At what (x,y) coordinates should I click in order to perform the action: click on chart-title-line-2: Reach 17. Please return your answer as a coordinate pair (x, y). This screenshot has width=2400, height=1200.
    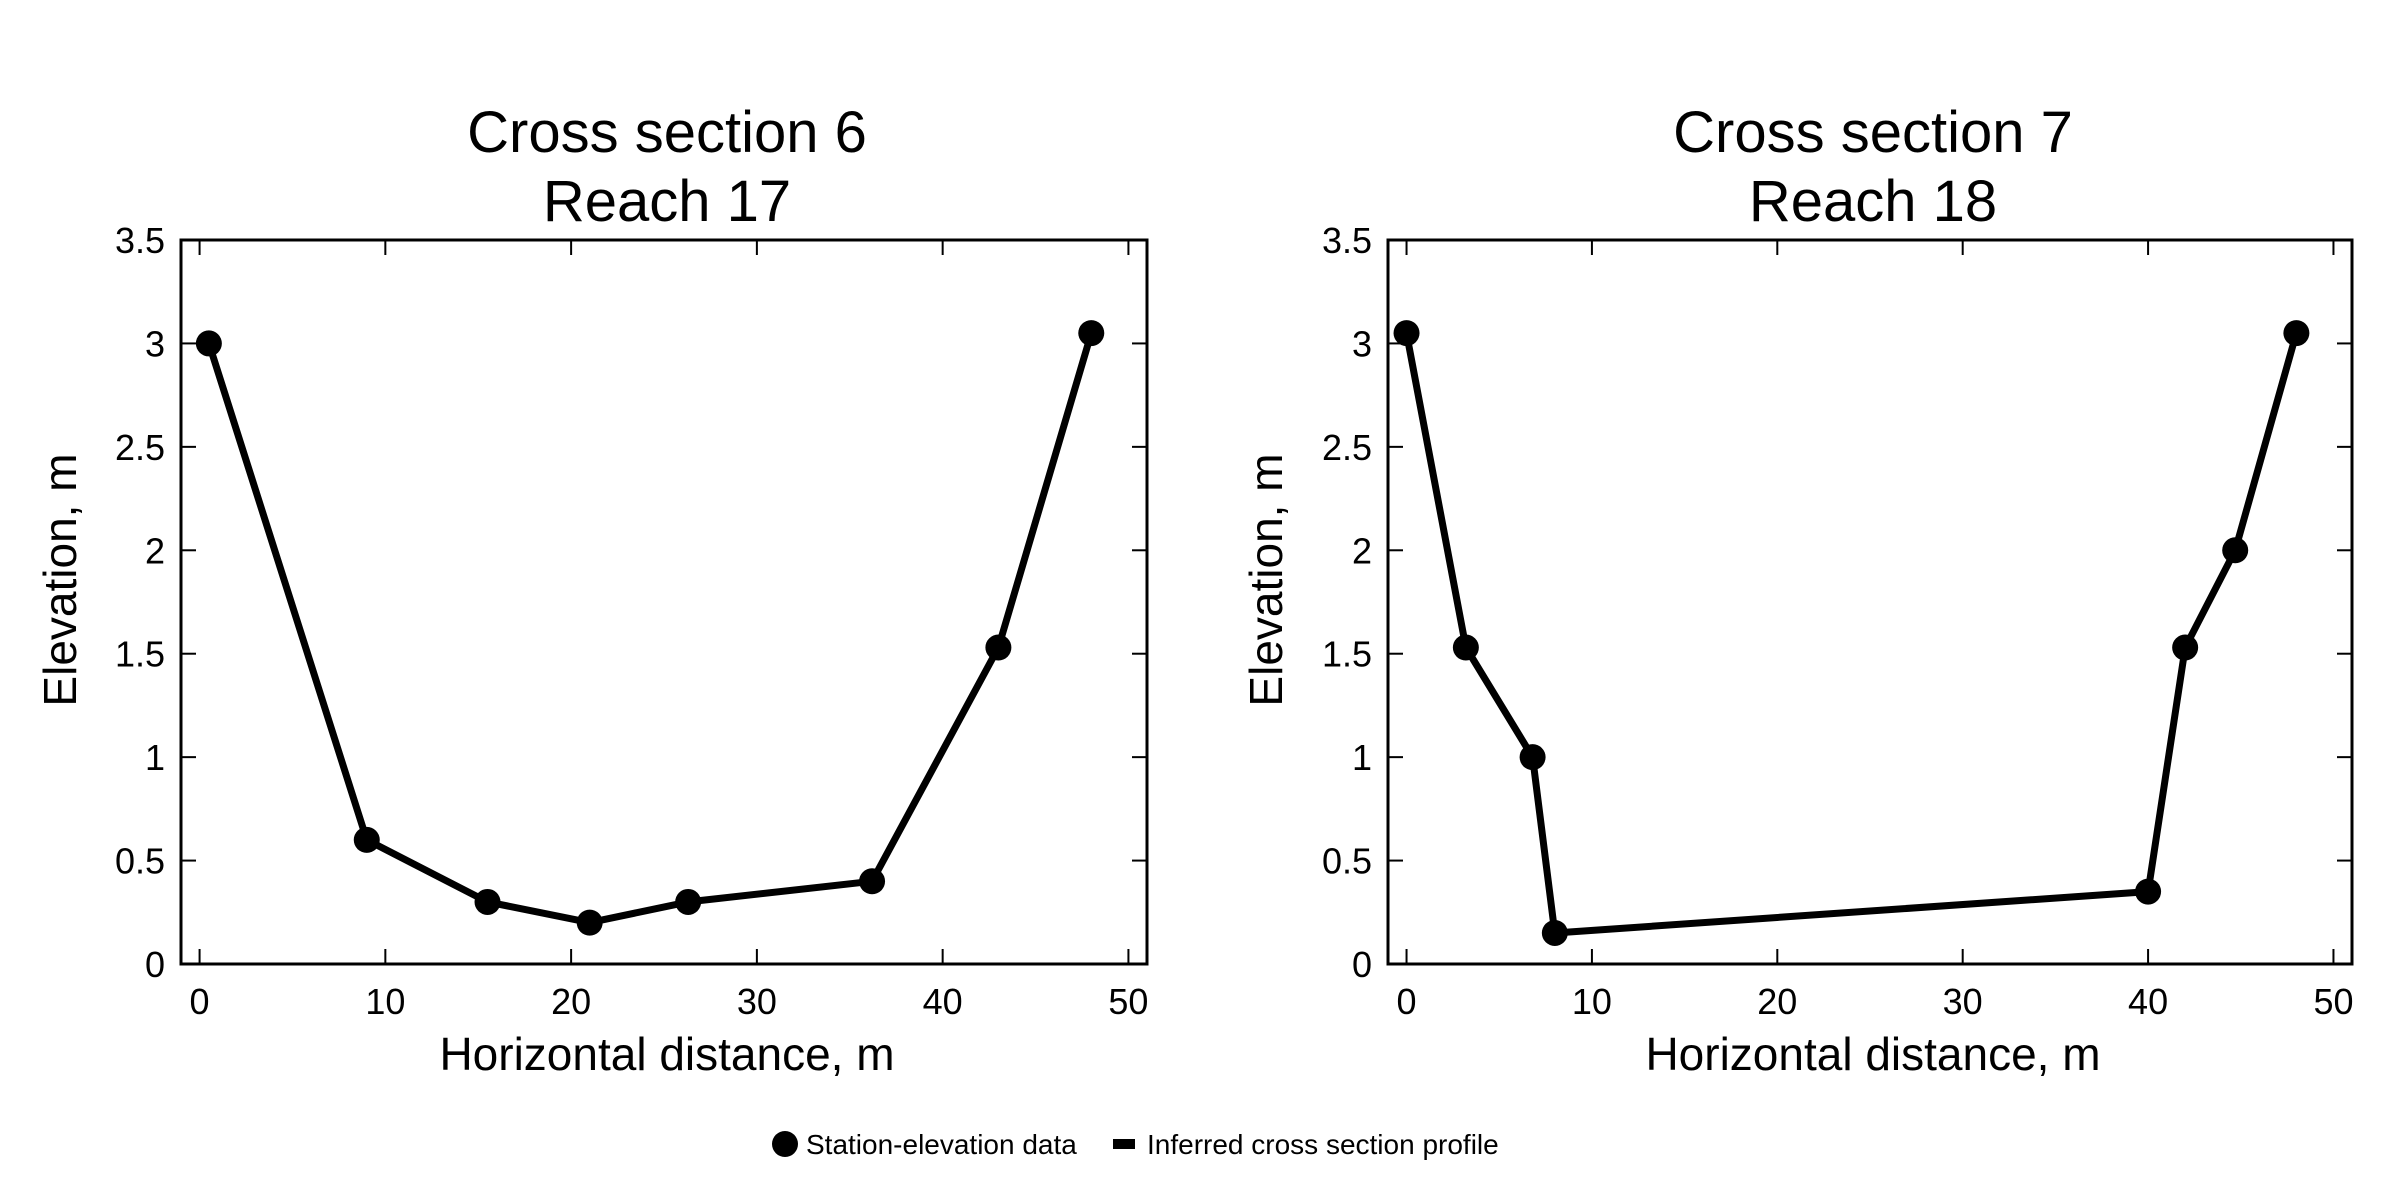
    Looking at the image, I should click on (667, 201).